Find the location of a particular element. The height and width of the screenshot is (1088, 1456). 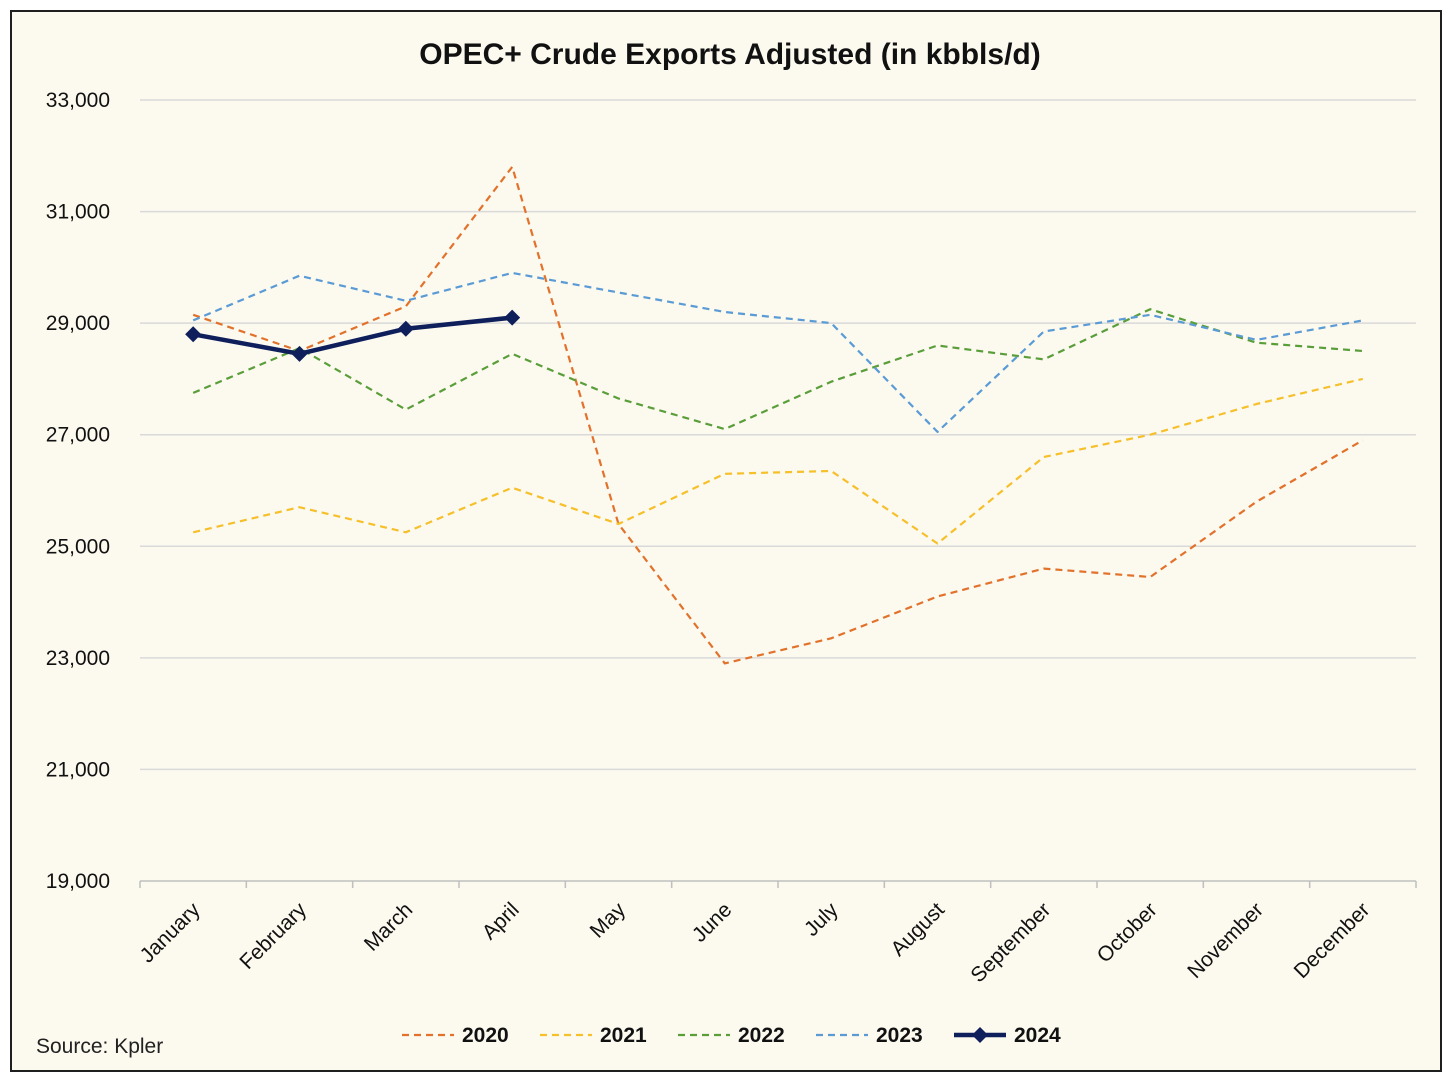

legend-label-2021: 2021 is located at coordinates (623, 1035).